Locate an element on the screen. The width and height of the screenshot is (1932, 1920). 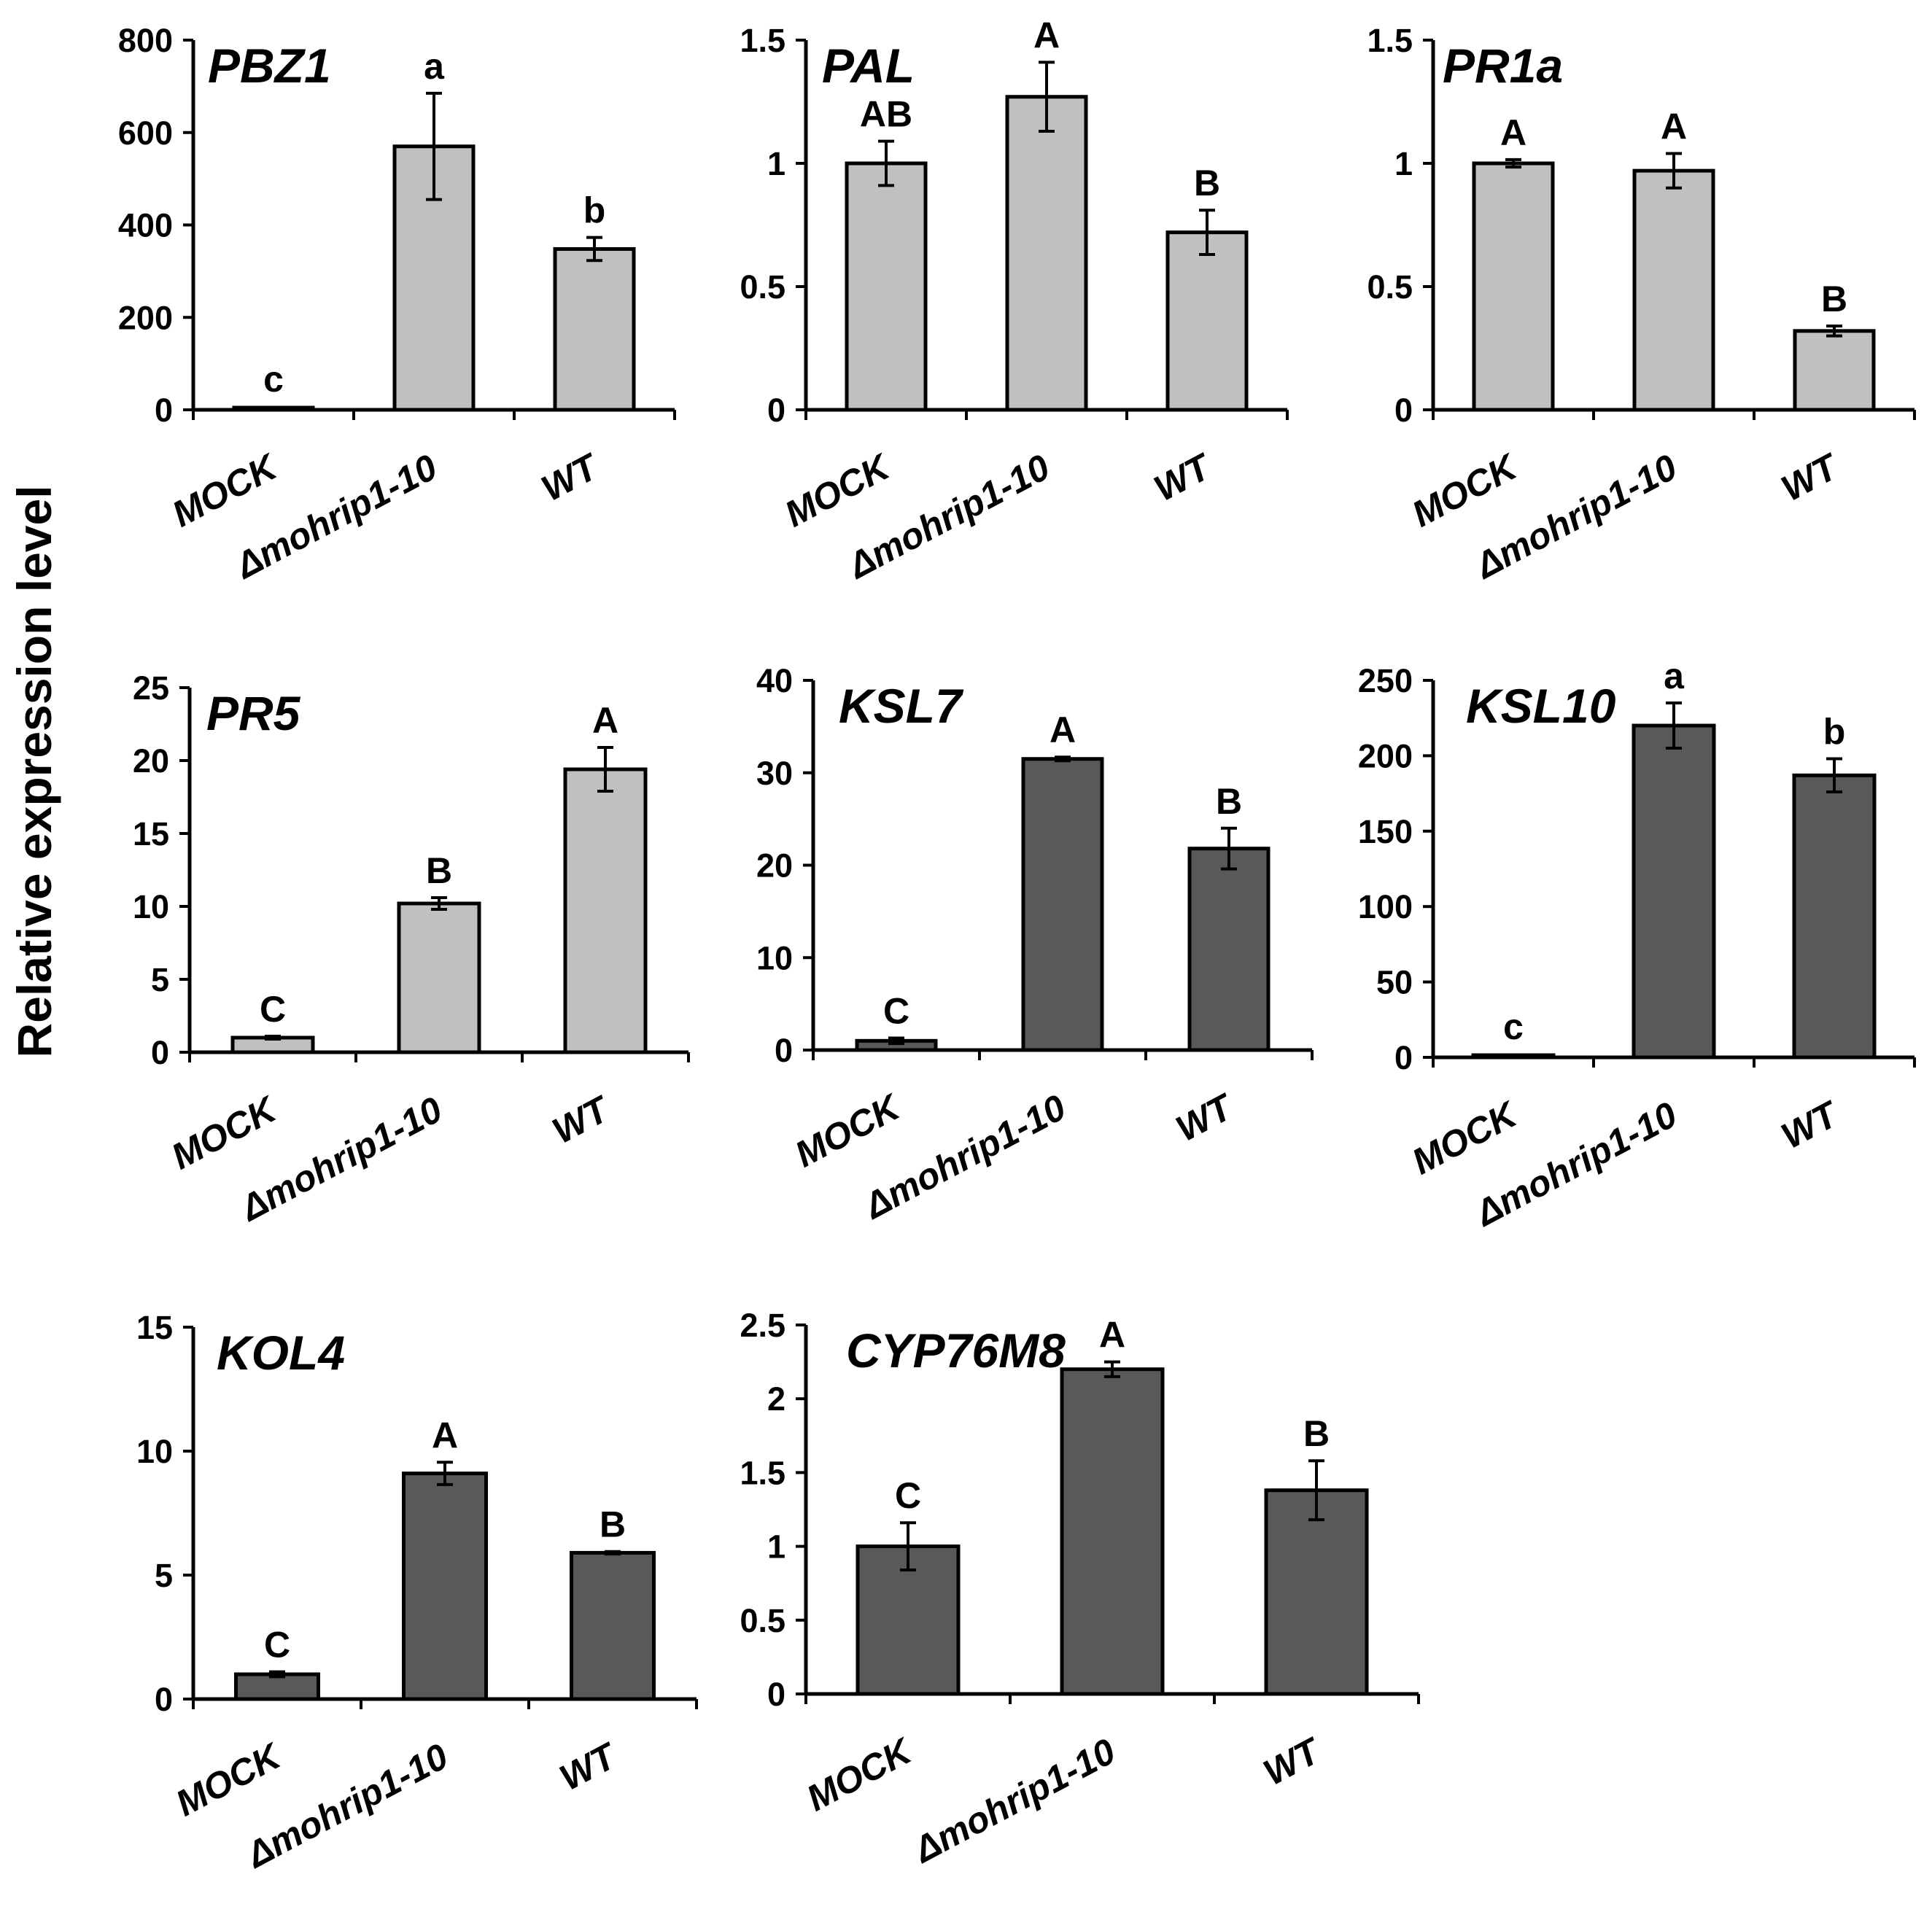
y-tick-label: 2 is located at coordinates (776, 1399).